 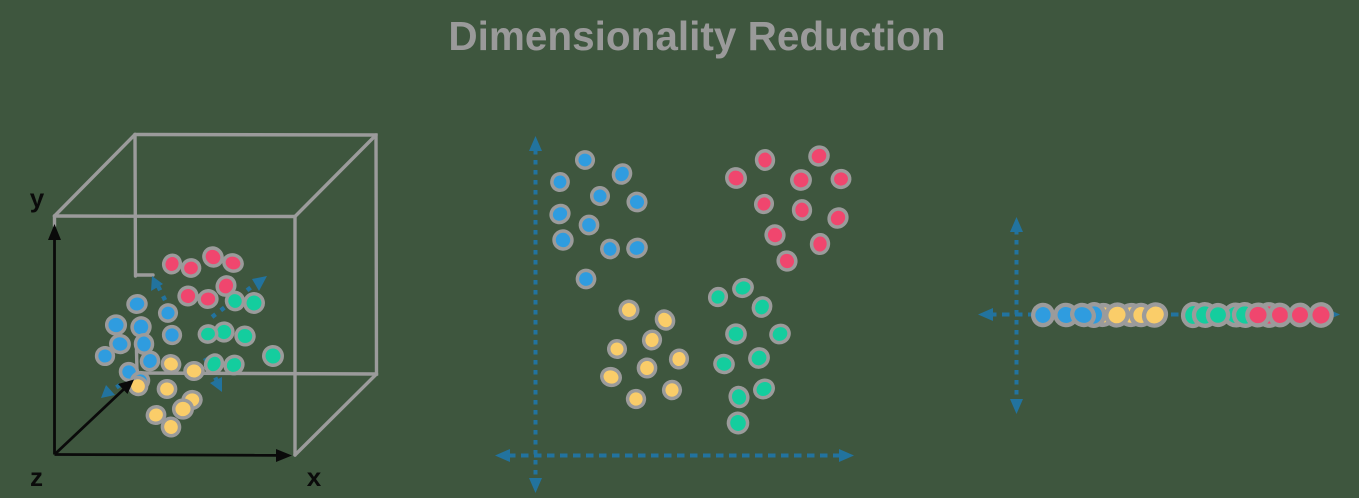 What do you see at coordinates (314, 477) in the screenshot?
I see `svg-text: x` at bounding box center [314, 477].